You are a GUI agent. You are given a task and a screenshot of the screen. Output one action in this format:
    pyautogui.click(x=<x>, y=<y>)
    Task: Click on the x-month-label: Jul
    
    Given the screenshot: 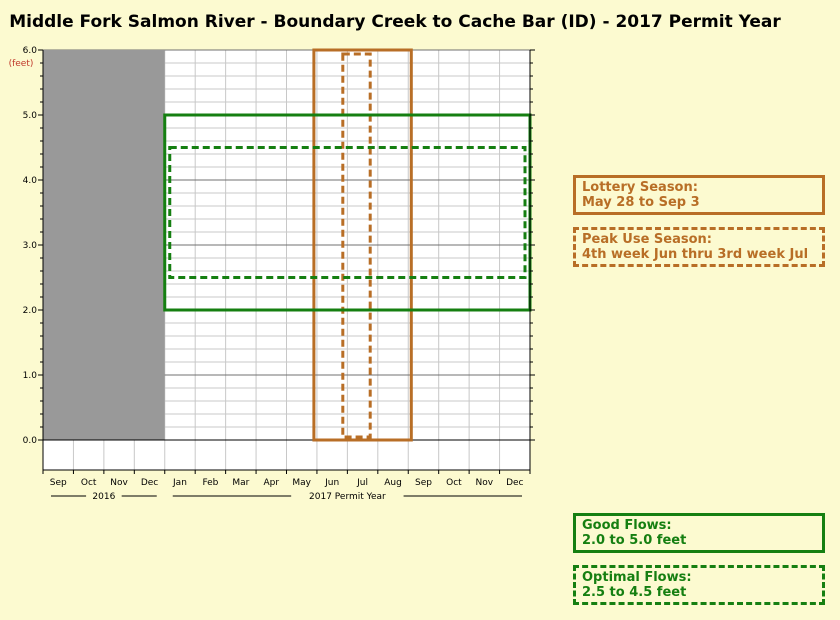 What is the action you would take?
    pyautogui.click(x=362, y=483)
    